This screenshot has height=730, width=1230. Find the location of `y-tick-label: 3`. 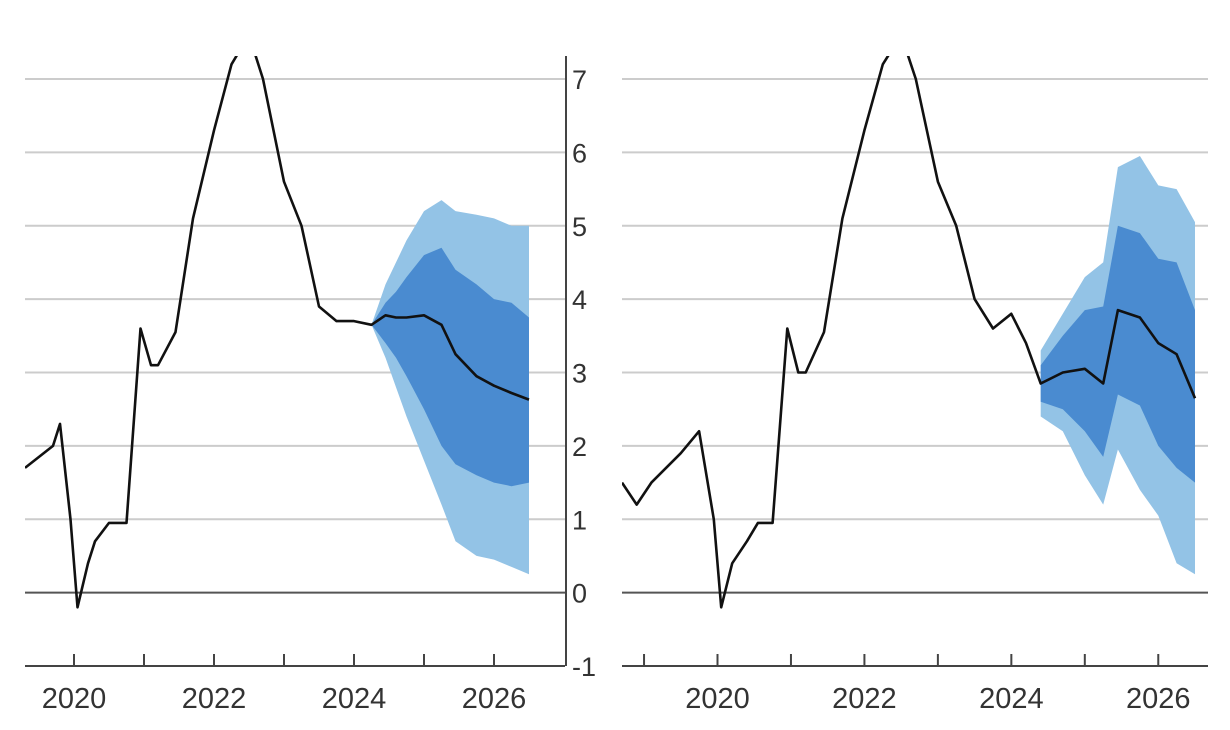

y-tick-label: 3 is located at coordinates (579, 374).